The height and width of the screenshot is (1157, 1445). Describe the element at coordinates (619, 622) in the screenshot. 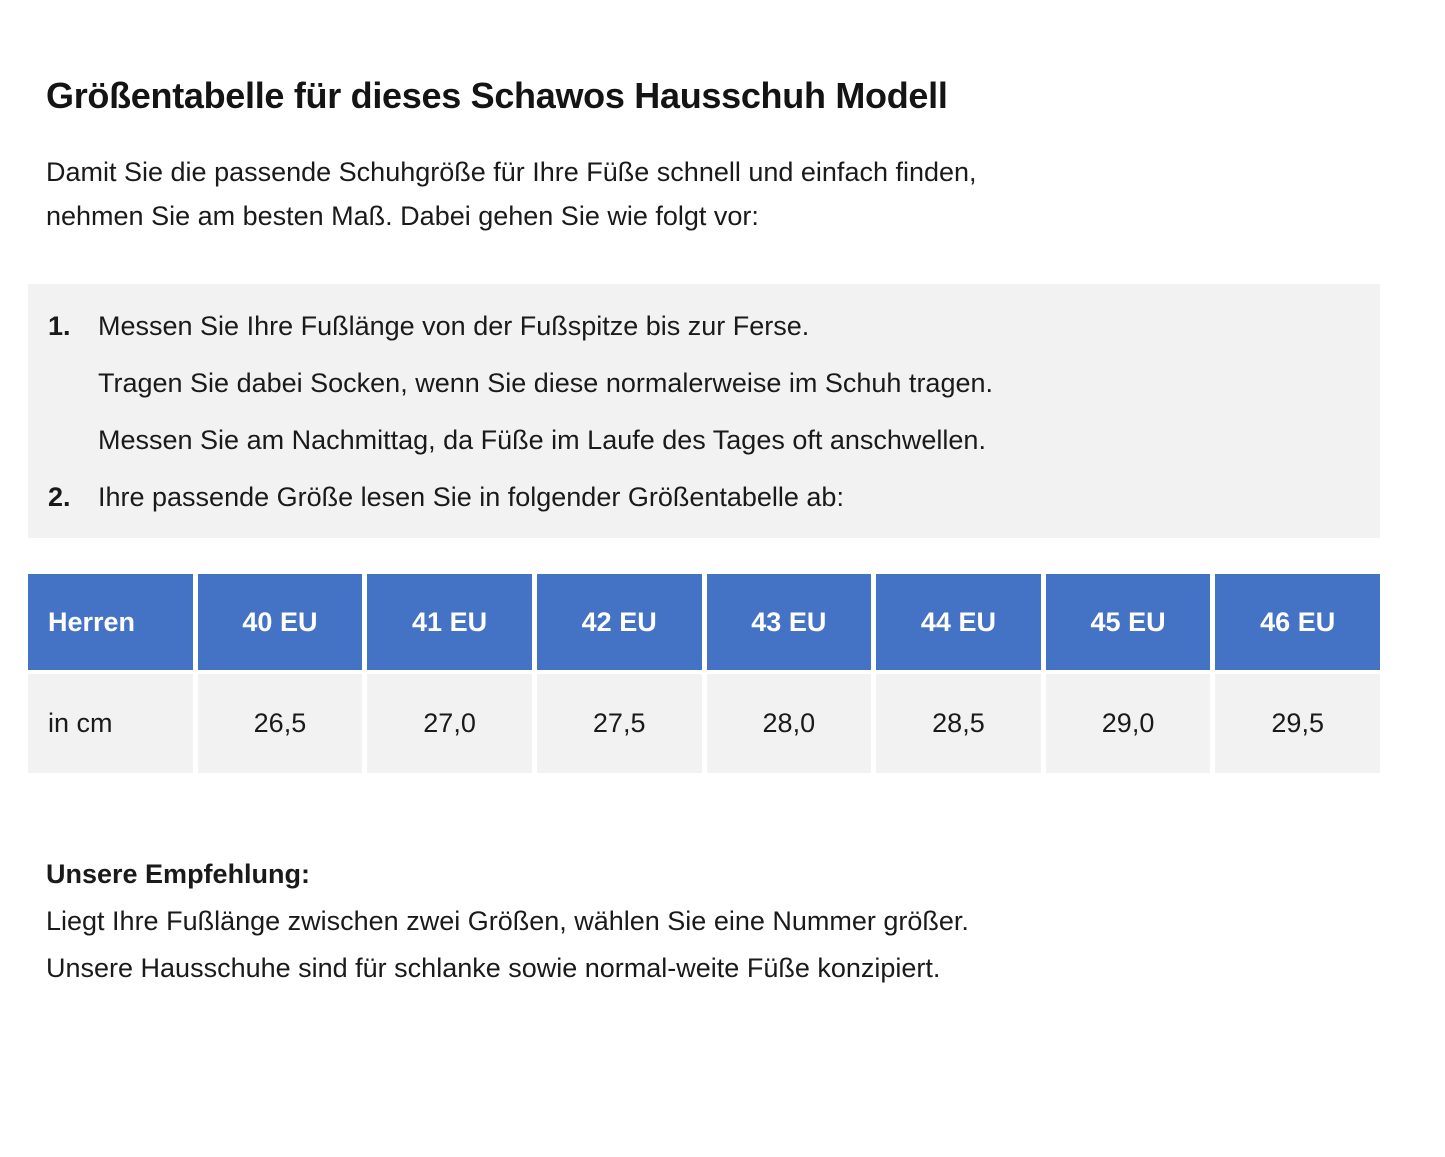

I see `size-table-header-42eu: 42 EU` at that location.